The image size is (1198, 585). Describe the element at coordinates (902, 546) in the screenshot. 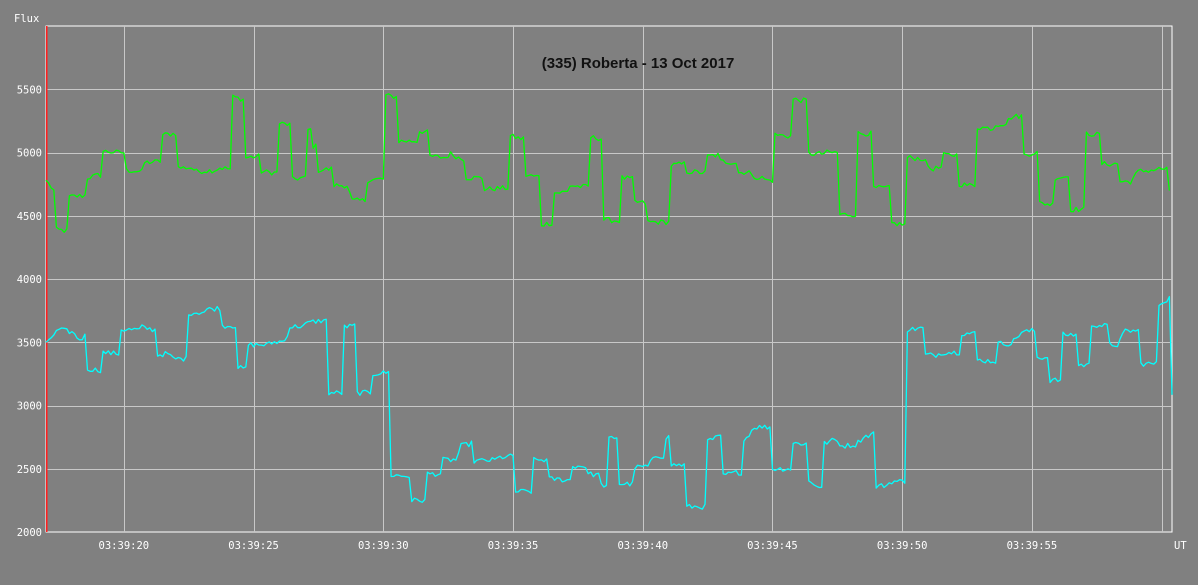

I see `x-tick-label: 03:39:50` at that location.